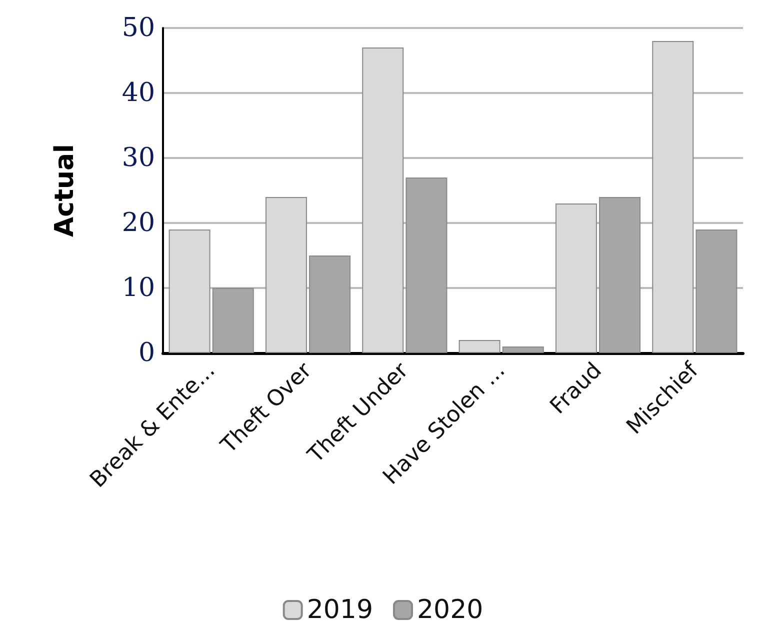  Describe the element at coordinates (138, 93) in the screenshot. I see `y-tick-label: 40` at that location.